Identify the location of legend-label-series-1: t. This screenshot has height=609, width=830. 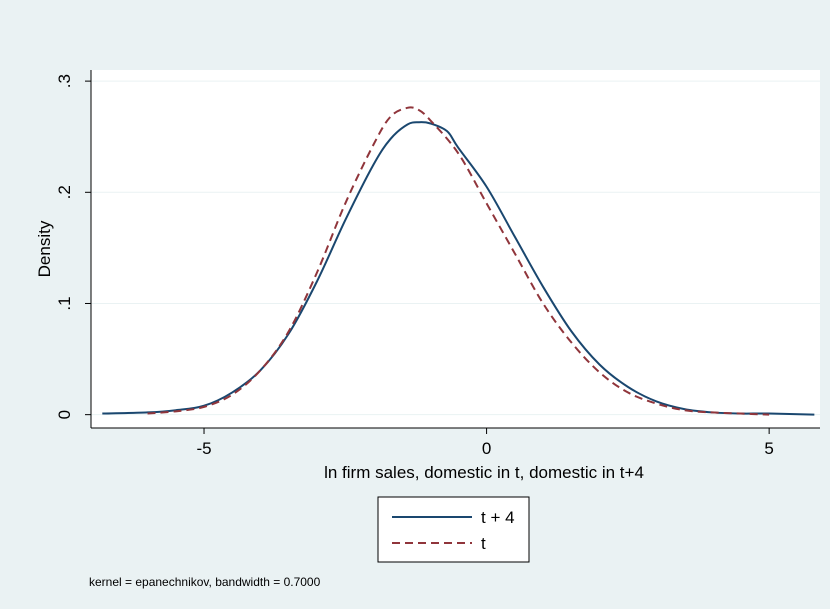
(483, 543).